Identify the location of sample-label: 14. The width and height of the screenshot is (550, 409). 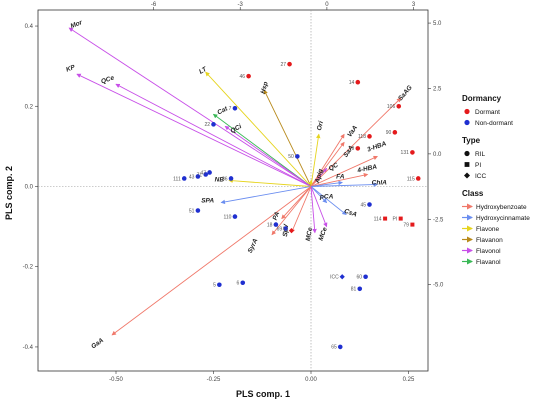
(352, 83).